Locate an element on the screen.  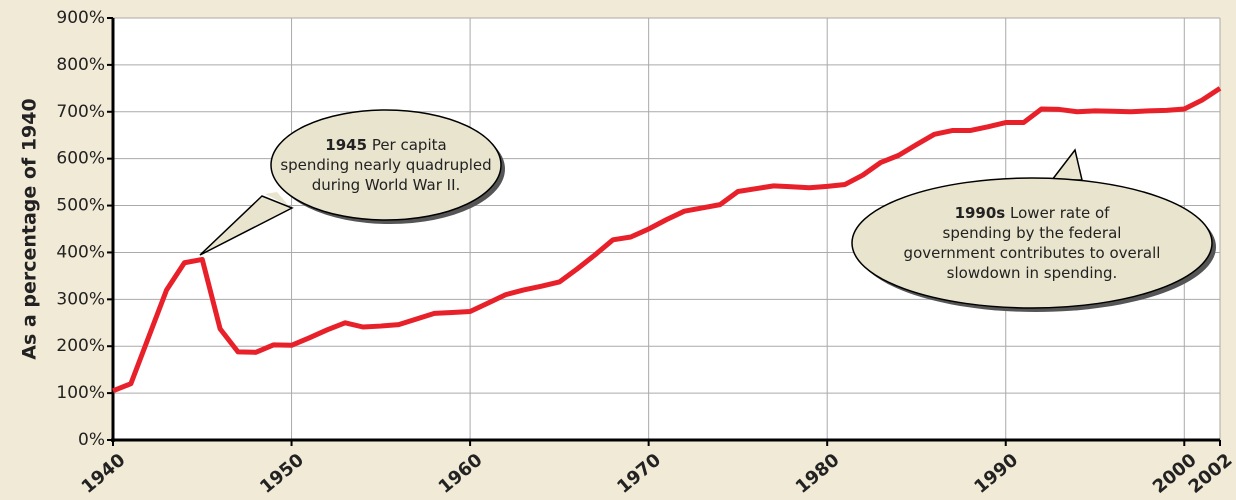
annotation-line: slowdown in spending. is located at coordinates (1032, 273).